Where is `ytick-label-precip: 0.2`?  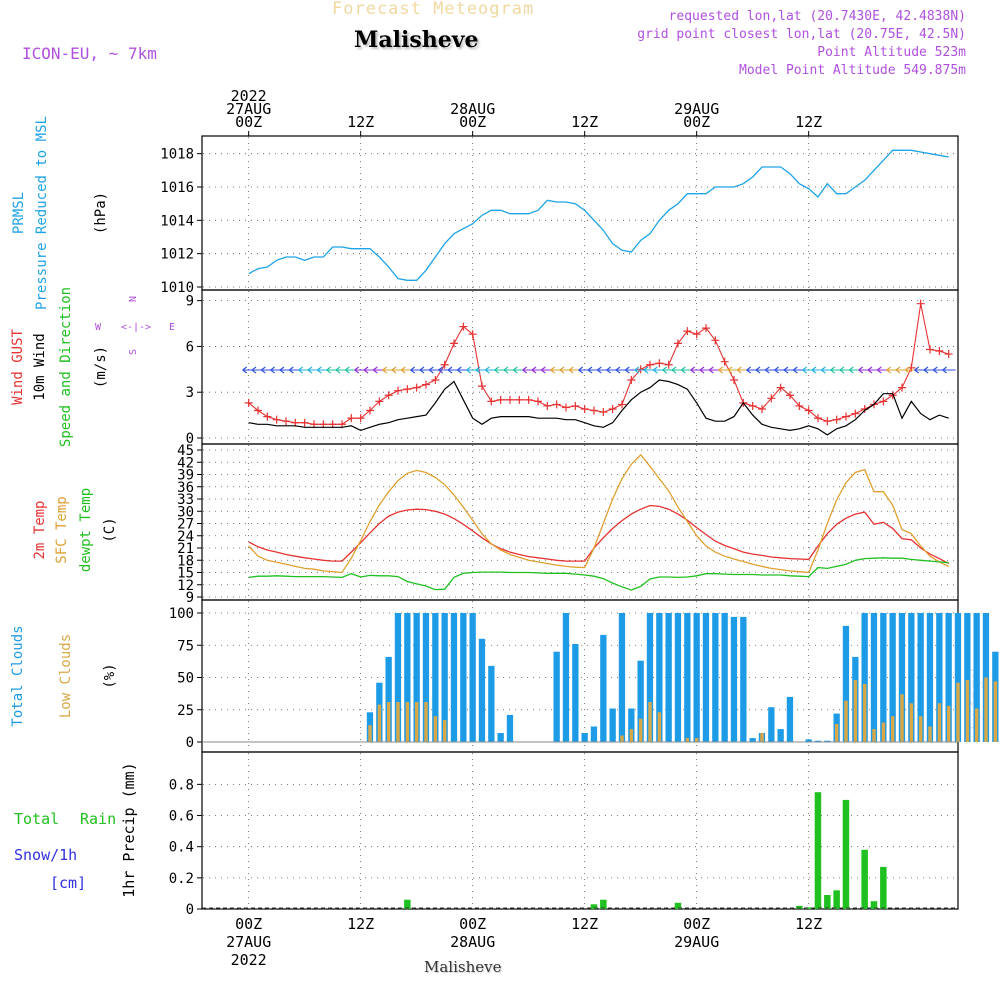
ytick-label-precip: 0.2 is located at coordinates (181, 879).